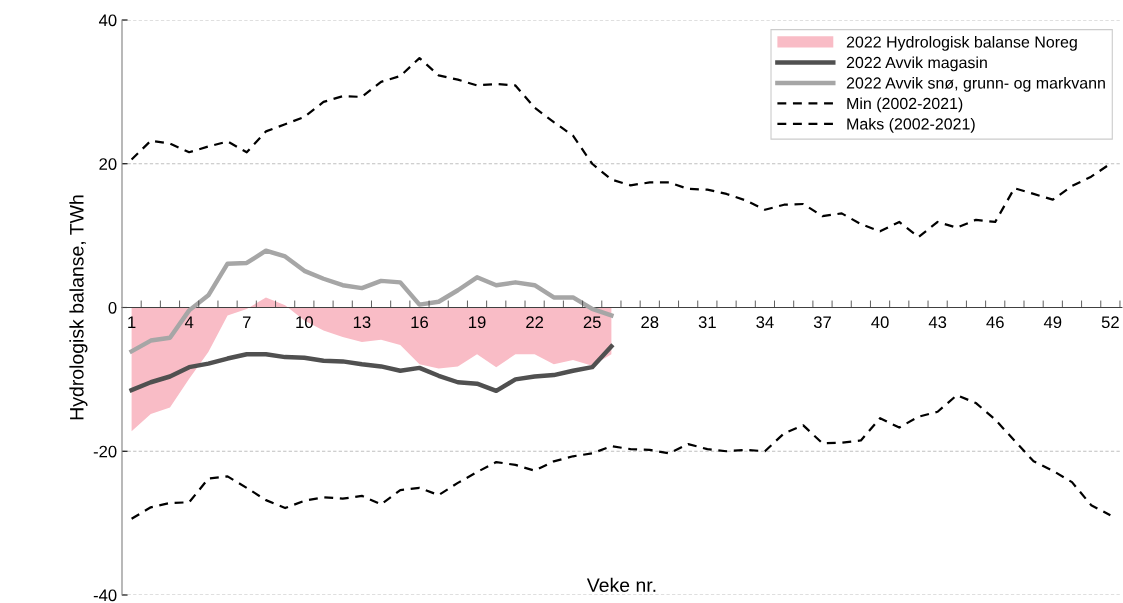 The height and width of the screenshot is (603, 1123). What do you see at coordinates (916, 64) in the screenshot?
I see `legend-label: 2022 Avvik magasin` at bounding box center [916, 64].